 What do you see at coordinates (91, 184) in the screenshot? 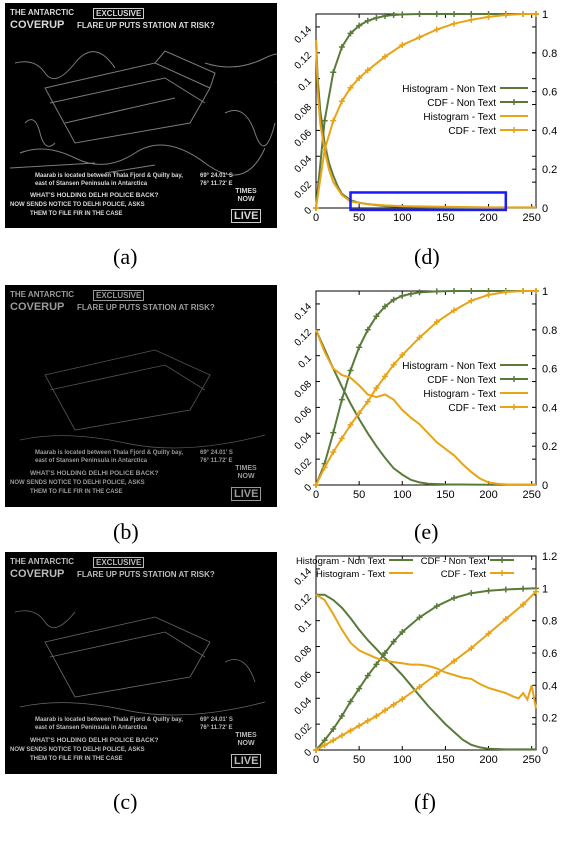
I see `location-line2: east of Stansen Peninsula in Antarctica` at bounding box center [91, 184].